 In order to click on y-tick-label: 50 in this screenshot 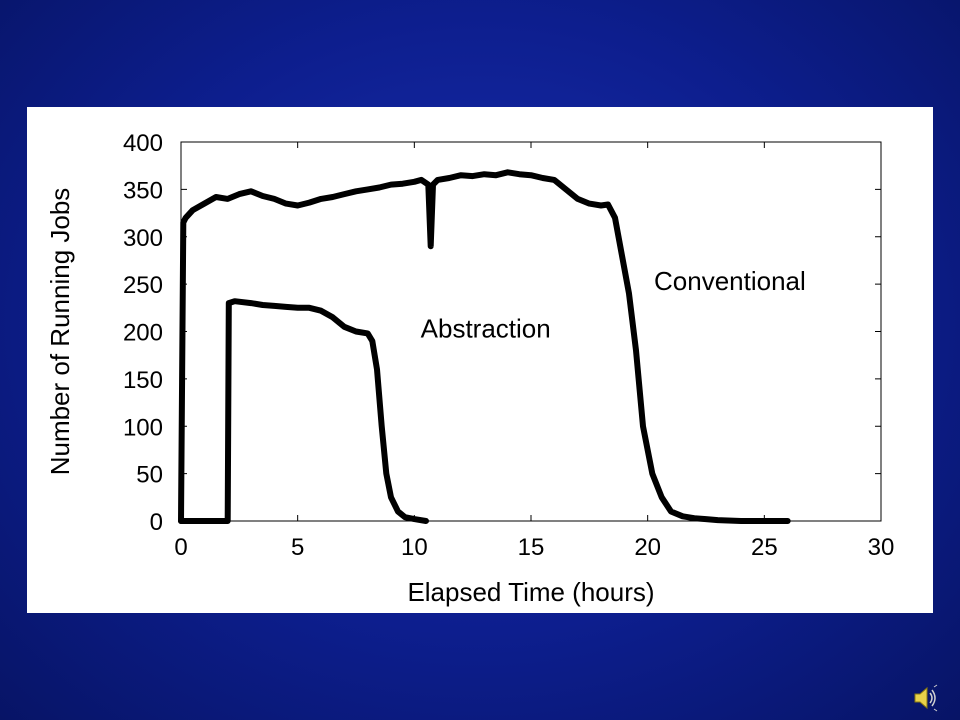, I will do `click(149, 475)`.